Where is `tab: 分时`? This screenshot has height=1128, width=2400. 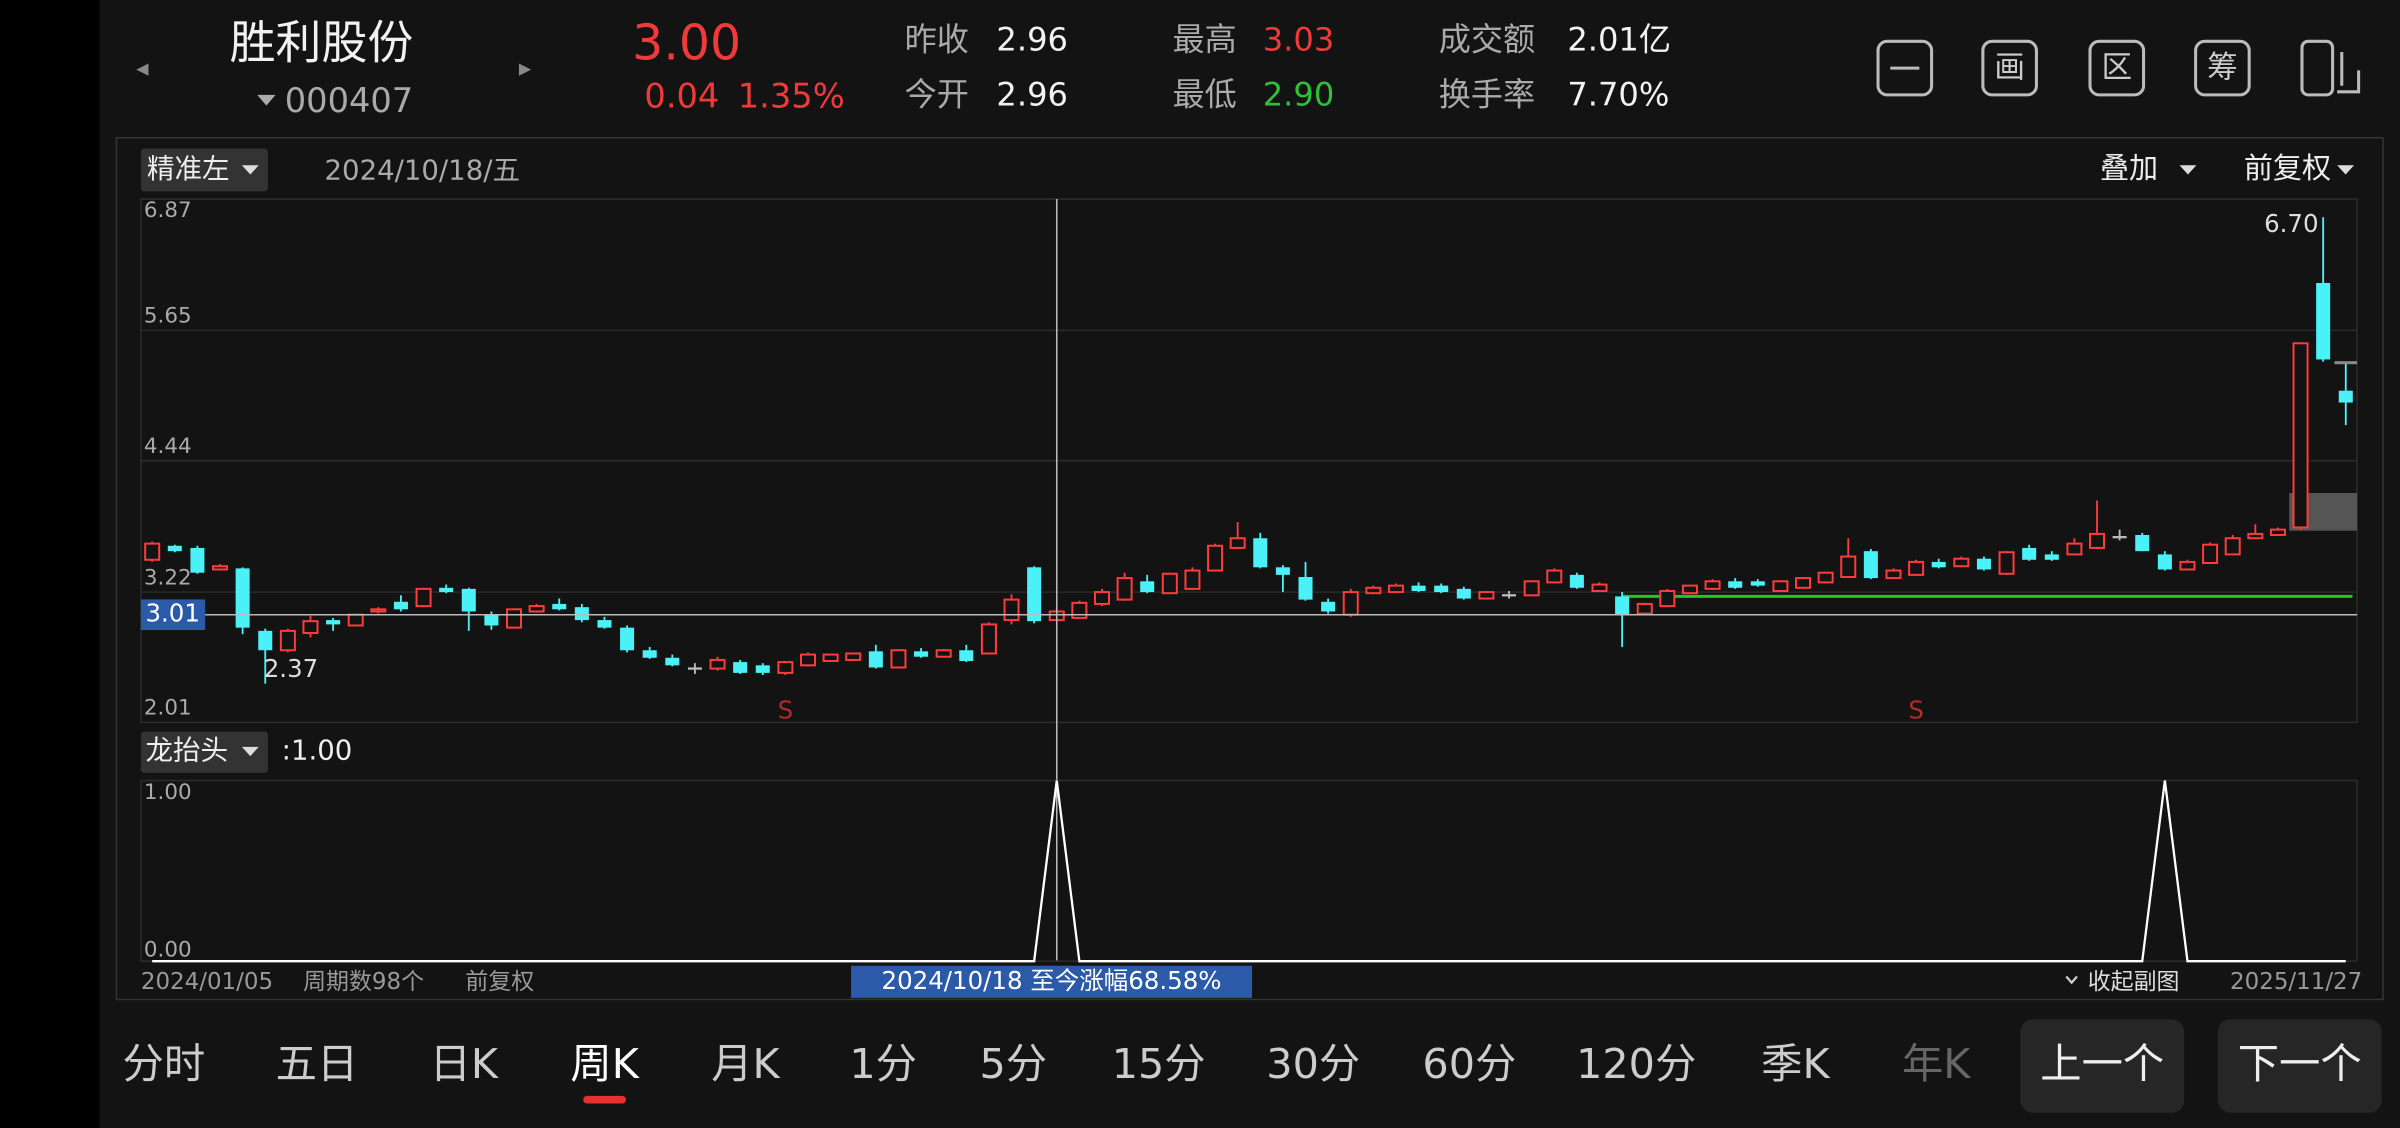 tab: 分时 is located at coordinates (164, 1064).